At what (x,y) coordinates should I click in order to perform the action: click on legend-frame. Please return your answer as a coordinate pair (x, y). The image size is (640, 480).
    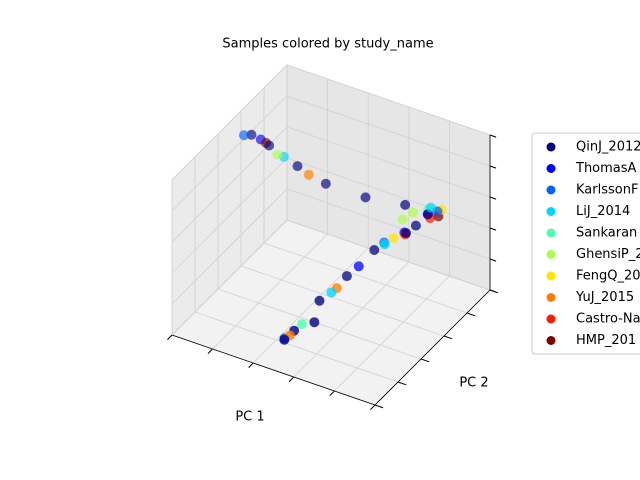
    Looking at the image, I should click on (585, 243).